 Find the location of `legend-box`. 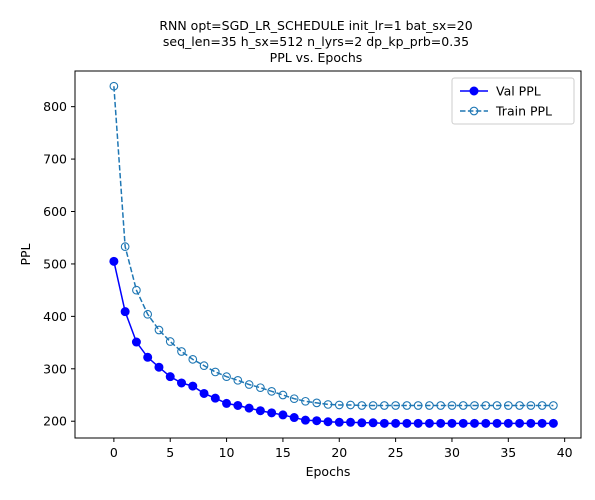

legend-box is located at coordinates (513, 101).